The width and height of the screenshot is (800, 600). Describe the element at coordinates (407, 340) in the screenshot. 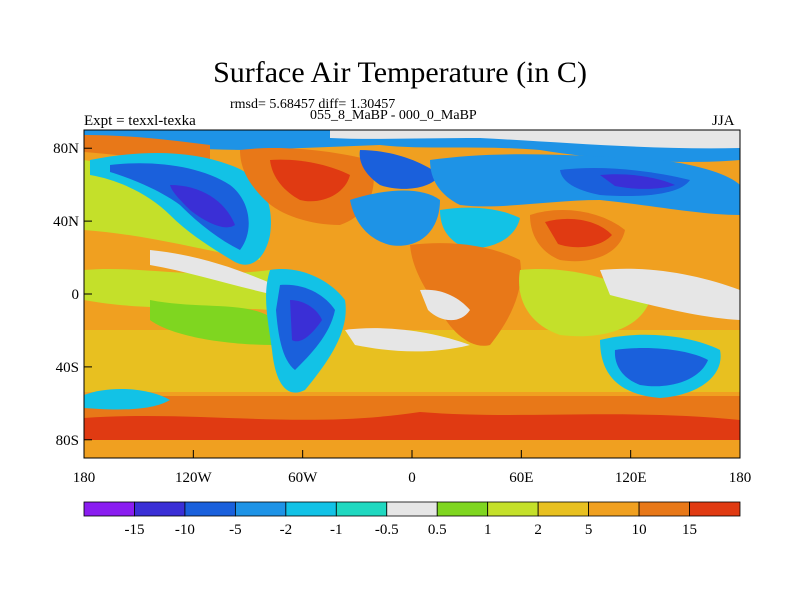

I see `field-south-atlantic-neutral` at that location.